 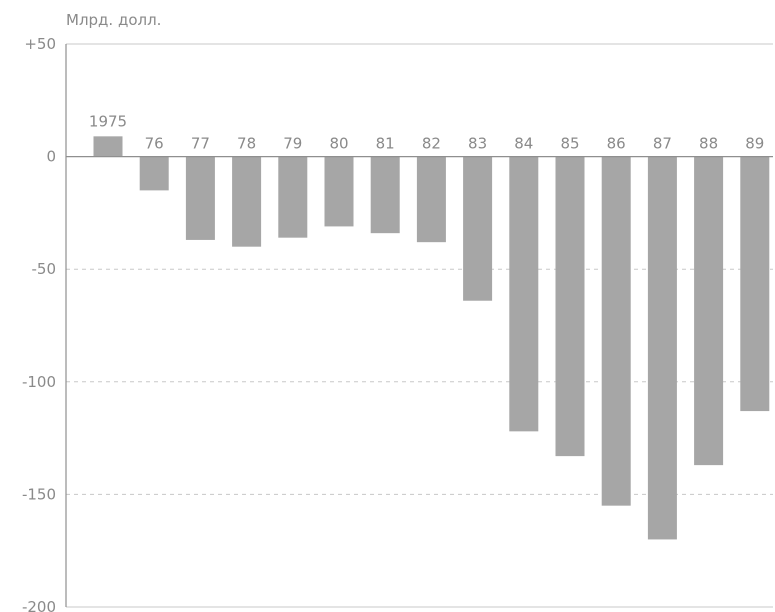 I want to click on category-label-88: 88, so click(x=708, y=144).